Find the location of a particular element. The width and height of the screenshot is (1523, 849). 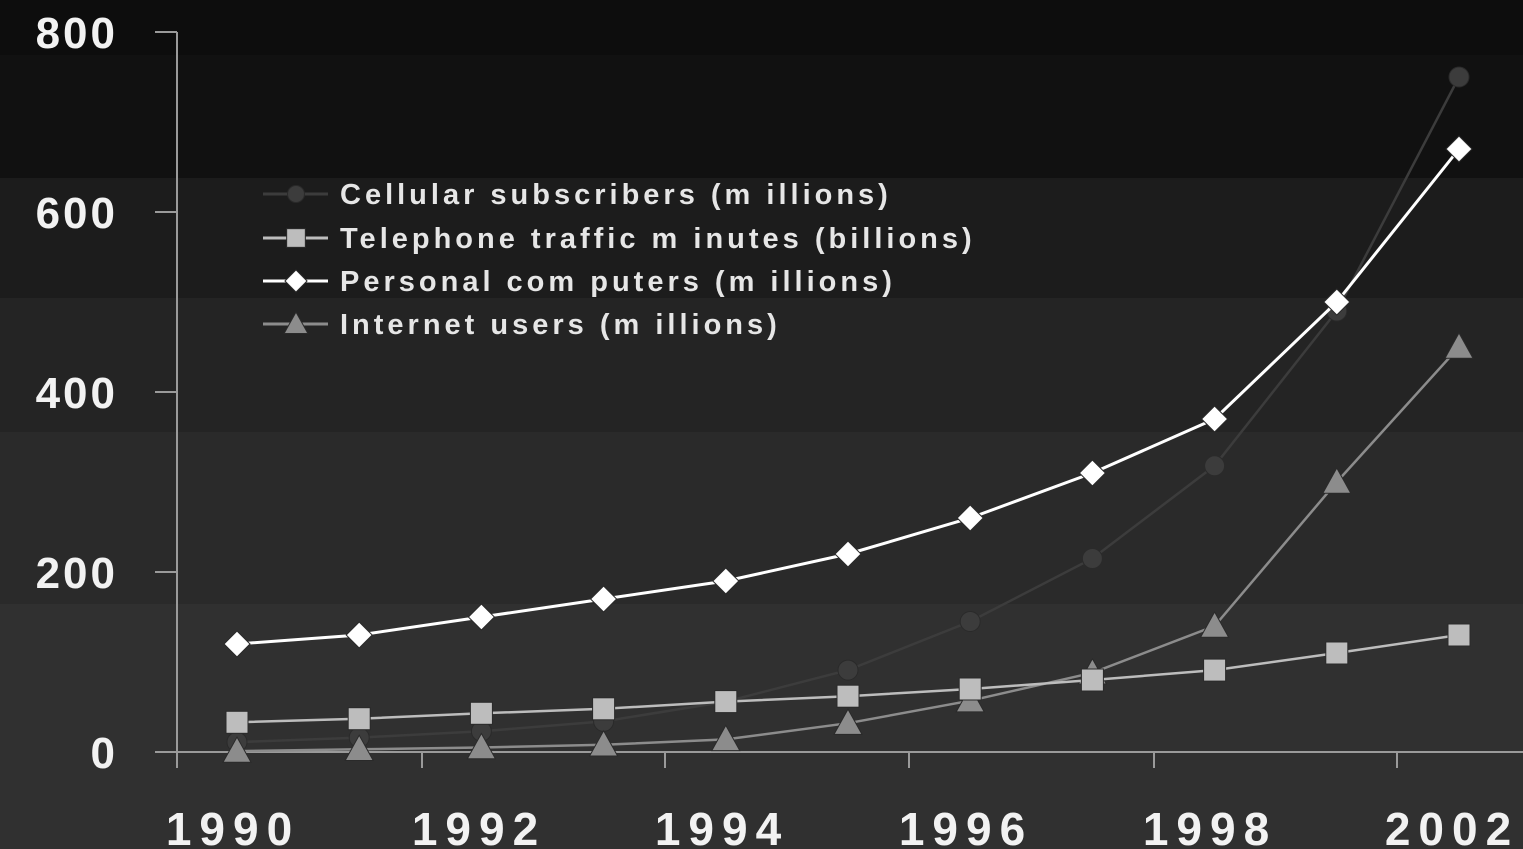

legend-entry: Personal com puters (m illions) is located at coordinates (579, 282).